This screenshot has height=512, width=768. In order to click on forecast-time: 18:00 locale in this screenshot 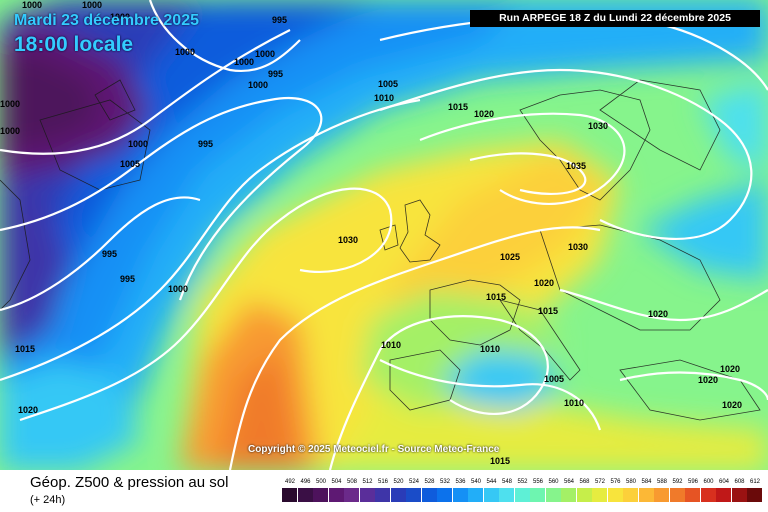, I will do `click(74, 44)`.